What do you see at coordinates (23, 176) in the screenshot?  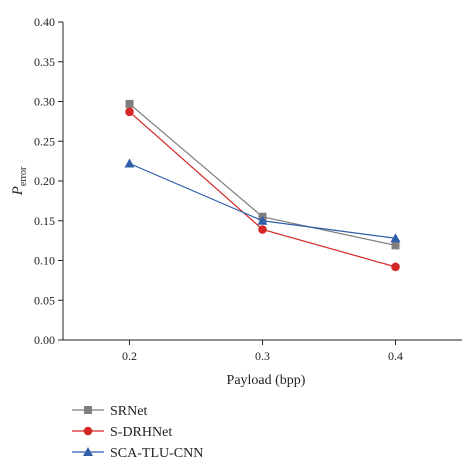 I see `y-axis-label-sub: error` at bounding box center [23, 176].